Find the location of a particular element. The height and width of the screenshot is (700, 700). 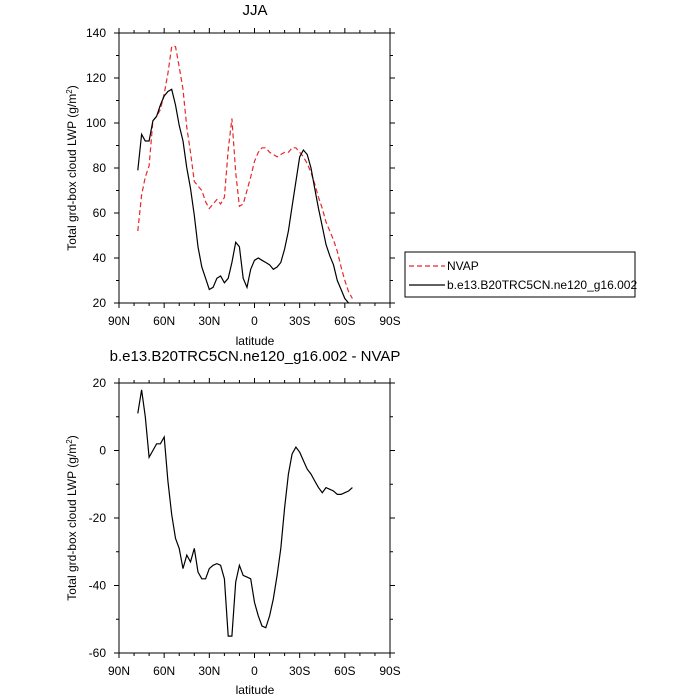

x-tick-label-top-0: 90N is located at coordinates (119, 321).